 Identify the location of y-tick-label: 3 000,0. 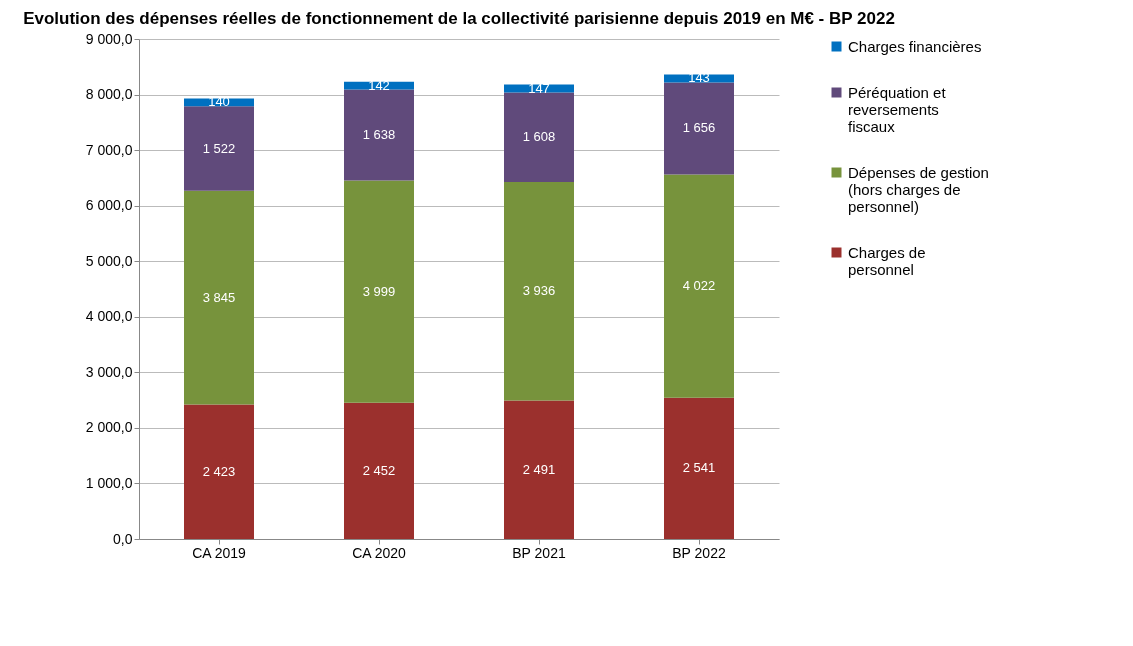
(109, 371).